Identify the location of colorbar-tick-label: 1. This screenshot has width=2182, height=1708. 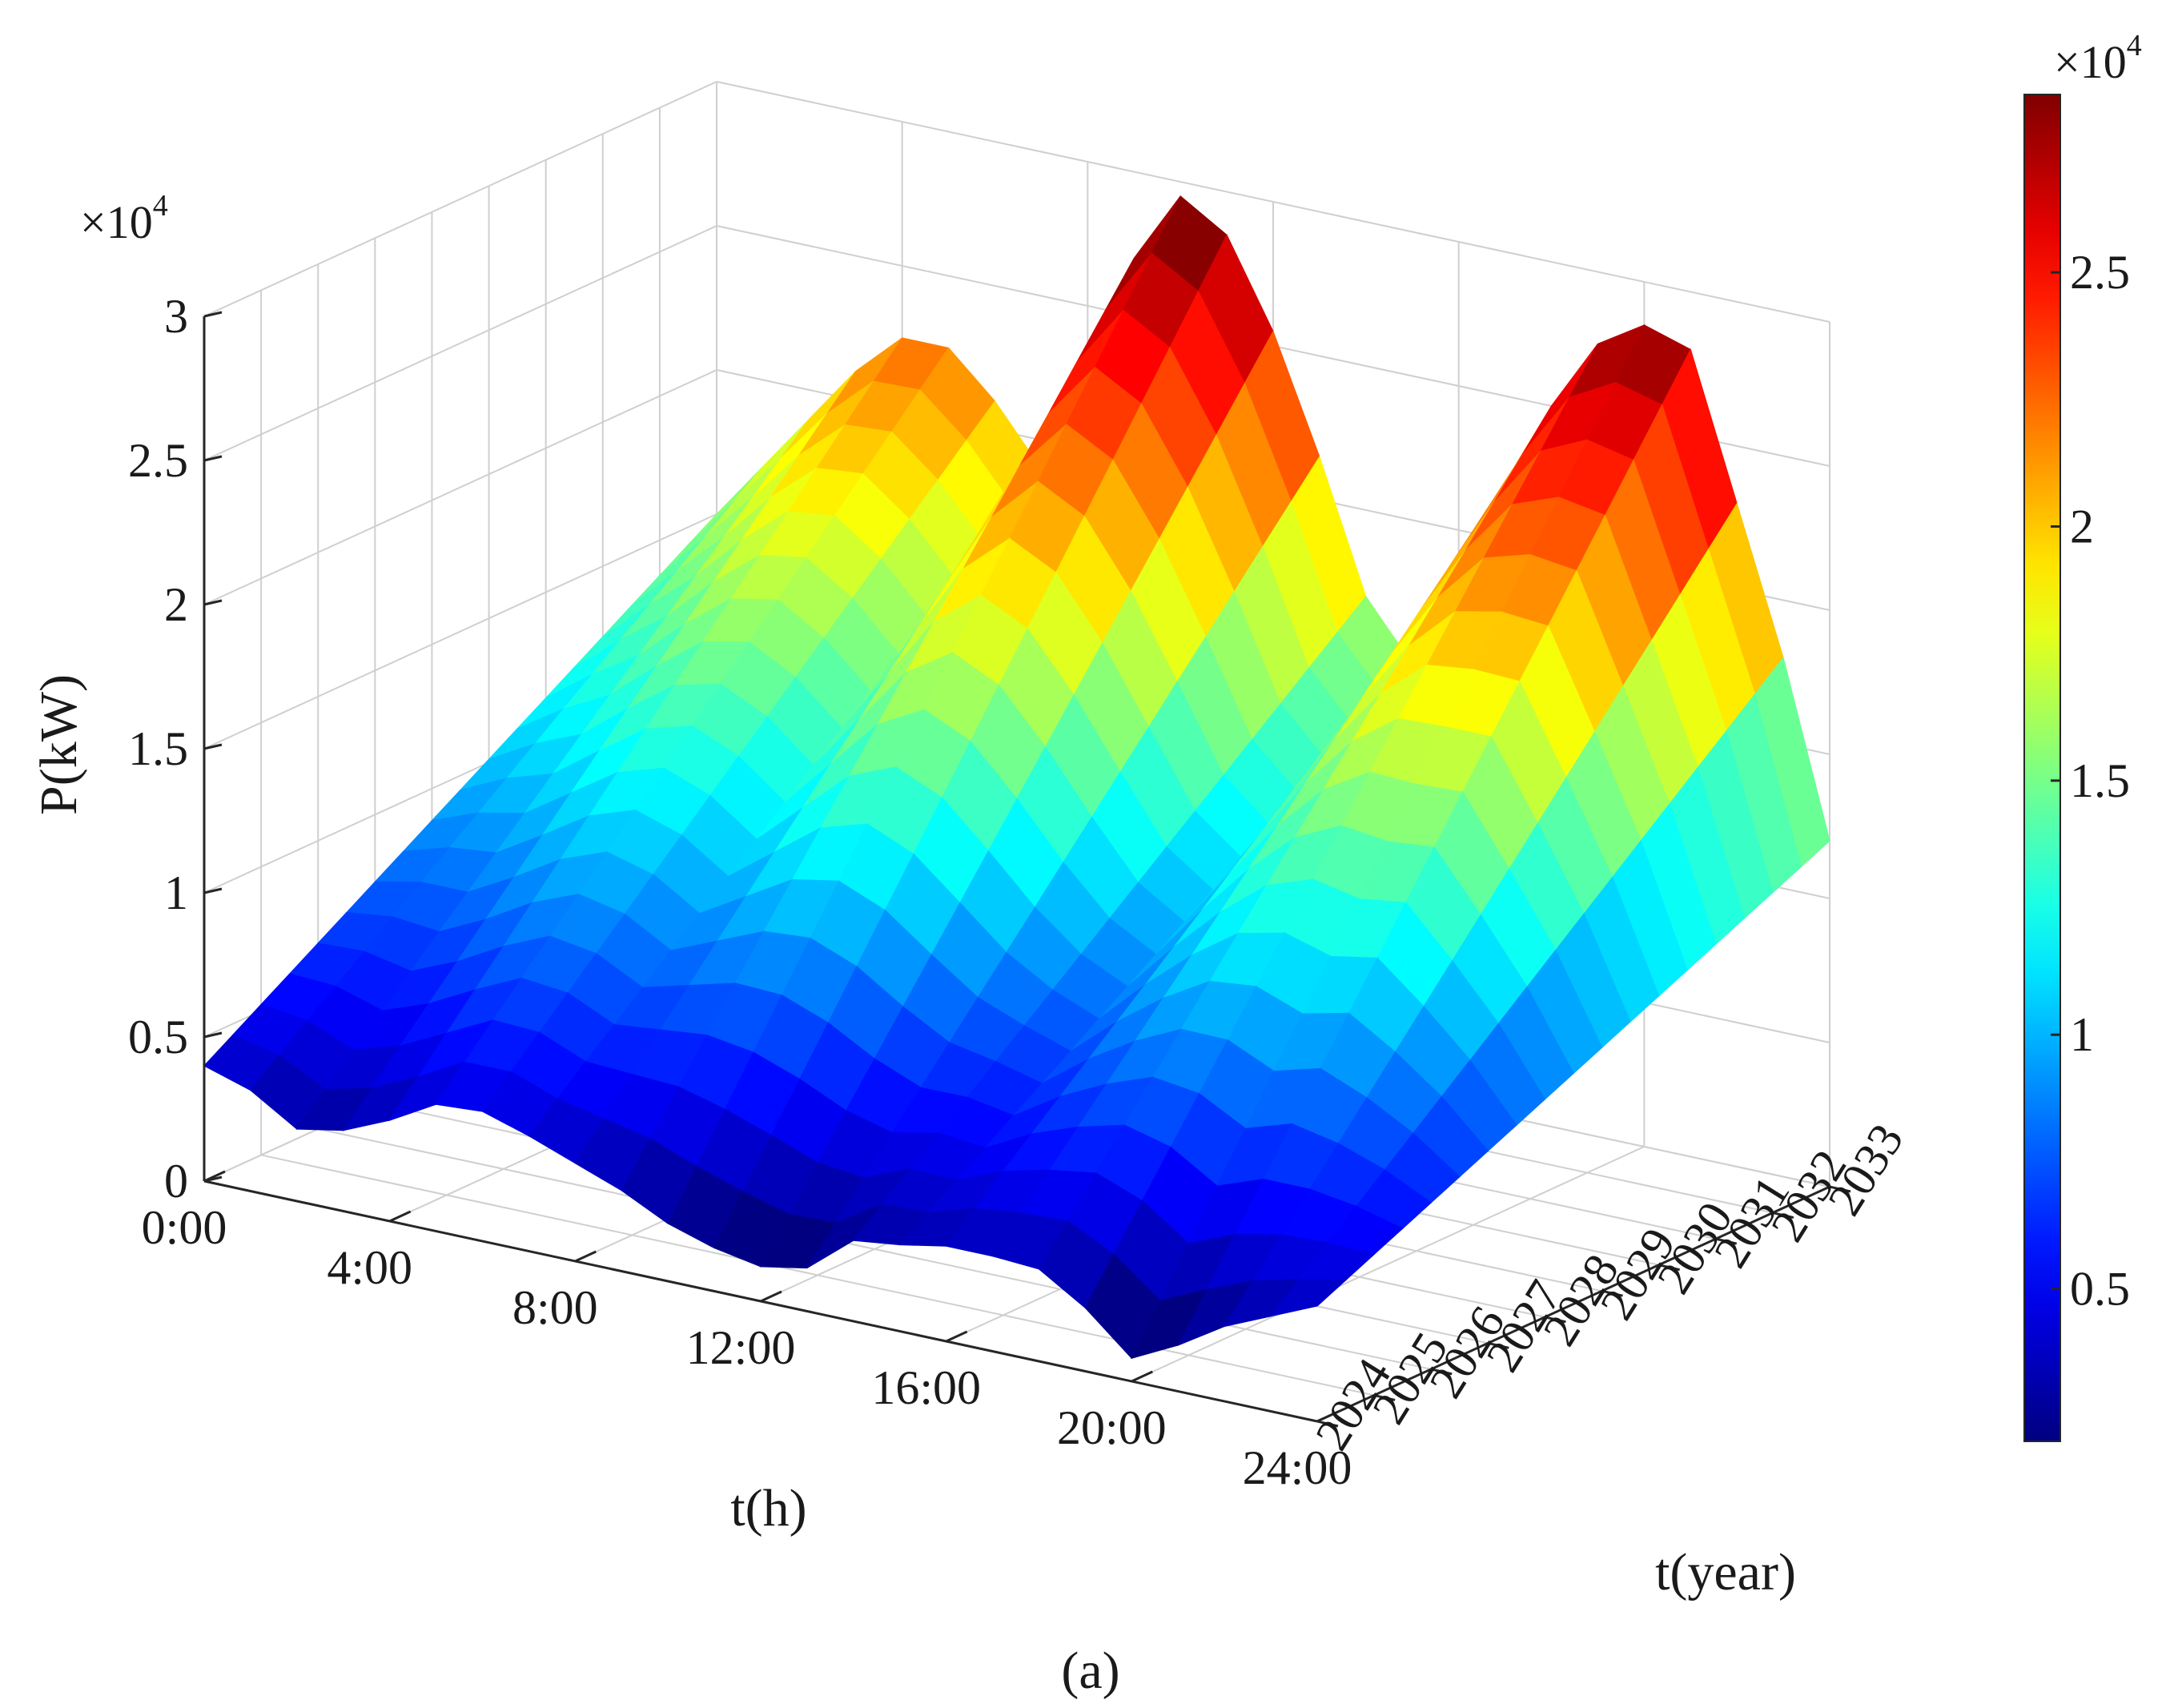
(2082, 1034).